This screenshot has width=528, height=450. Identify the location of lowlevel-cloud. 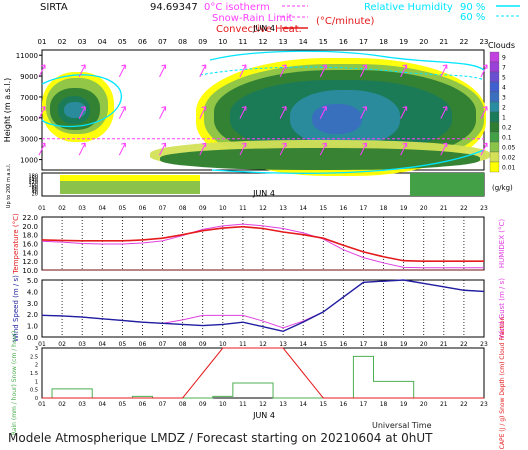
(130, 178).